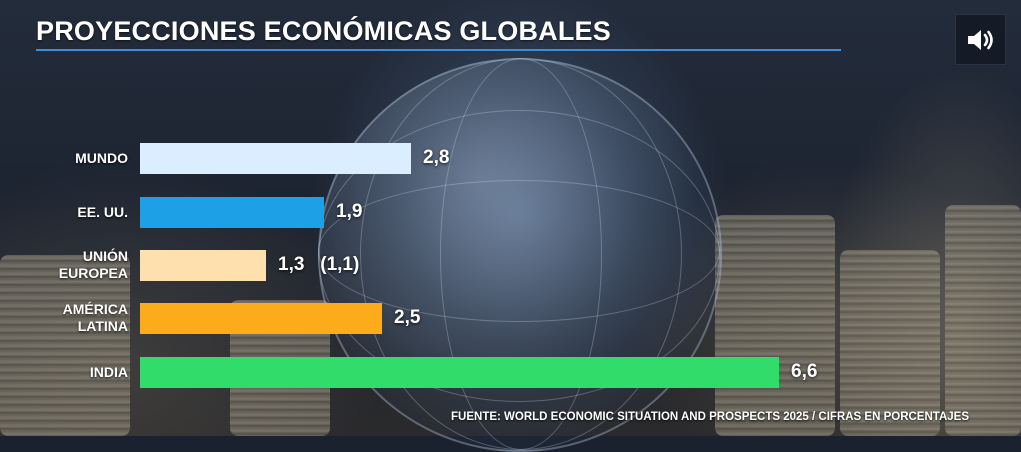 Image resolution: width=1021 pixels, height=452 pixels. I want to click on category-label: MUNDO, so click(101, 157).